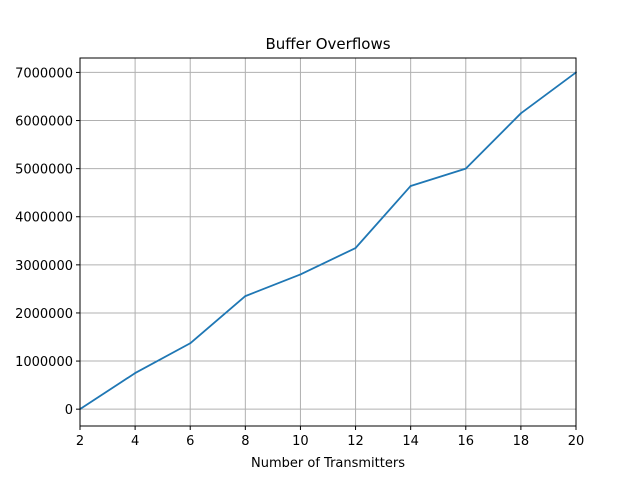 The height and width of the screenshot is (480, 640). I want to click on y-tick-label: 3000000, so click(44, 266).